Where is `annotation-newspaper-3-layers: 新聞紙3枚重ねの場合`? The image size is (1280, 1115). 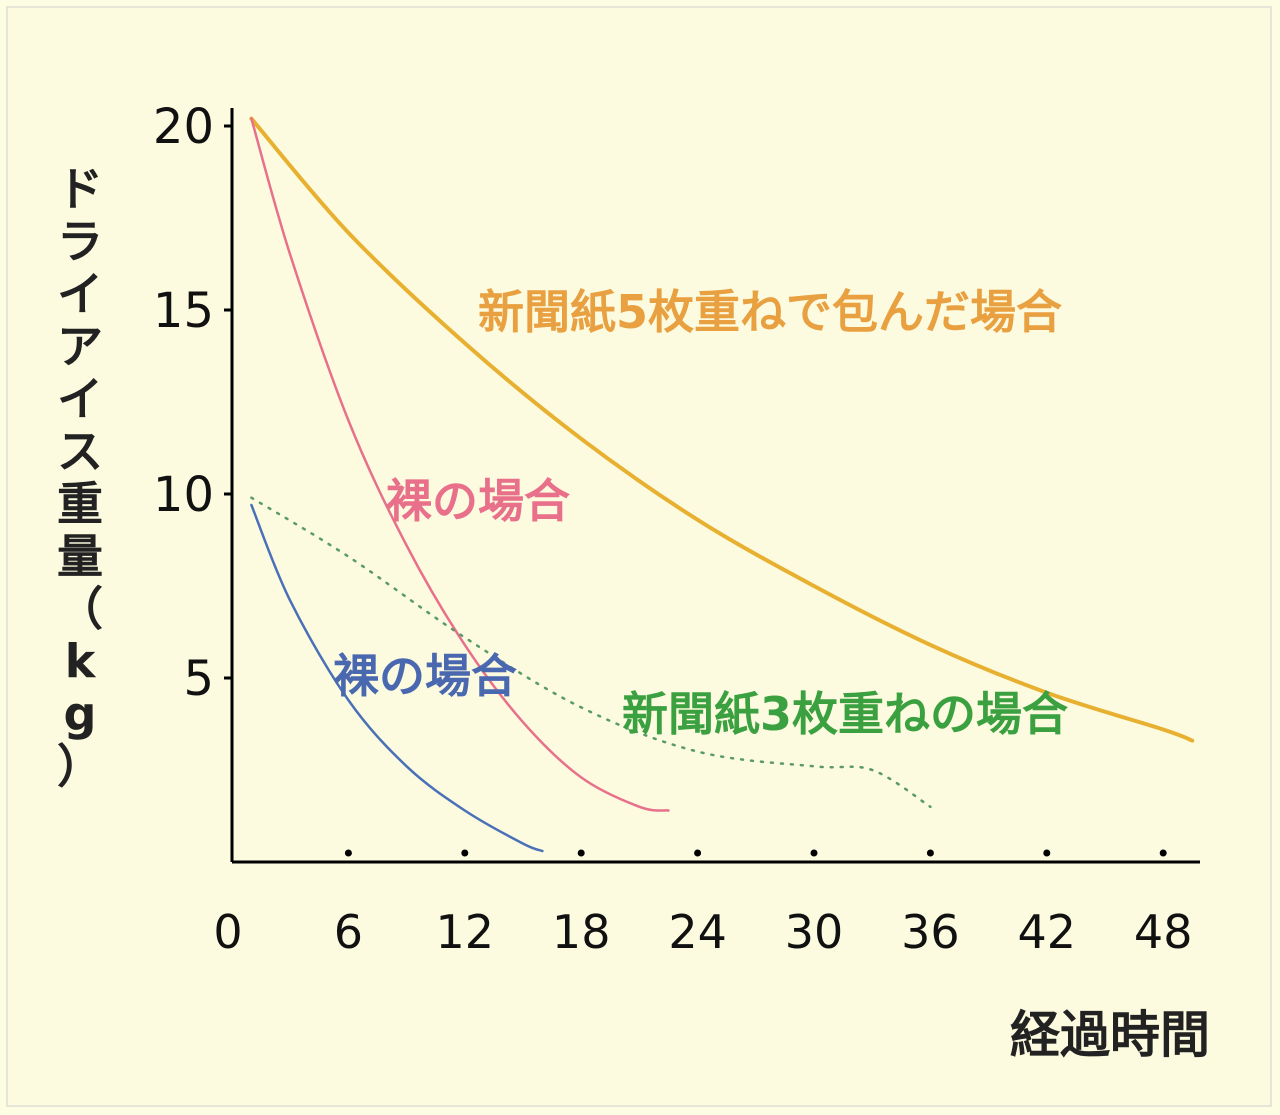
annotation-newspaper-3-layers: 新聞紙3枚重ねの場合 is located at coordinates (845, 714).